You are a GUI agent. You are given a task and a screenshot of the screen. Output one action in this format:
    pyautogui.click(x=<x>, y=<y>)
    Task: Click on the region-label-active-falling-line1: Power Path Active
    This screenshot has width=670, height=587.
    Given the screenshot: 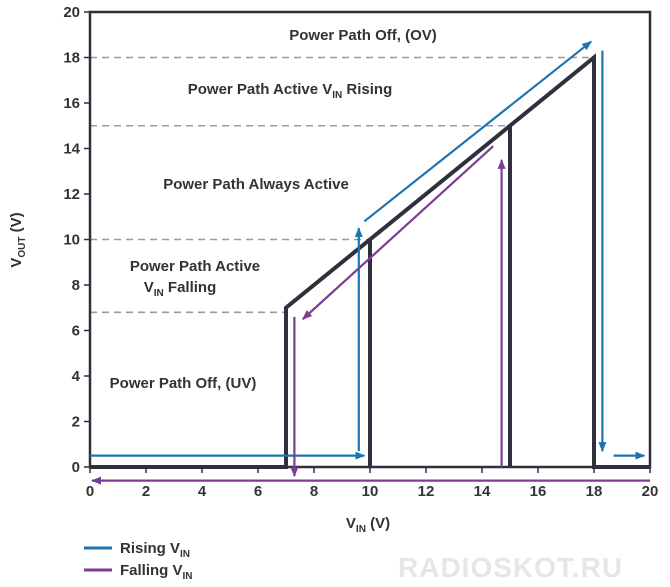 What is the action you would take?
    pyautogui.click(x=195, y=266)
    